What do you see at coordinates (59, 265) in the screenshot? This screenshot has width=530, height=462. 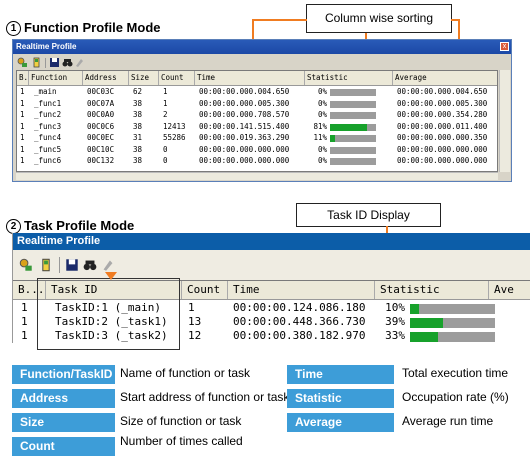 I see `toolbar-separator` at bounding box center [59, 265].